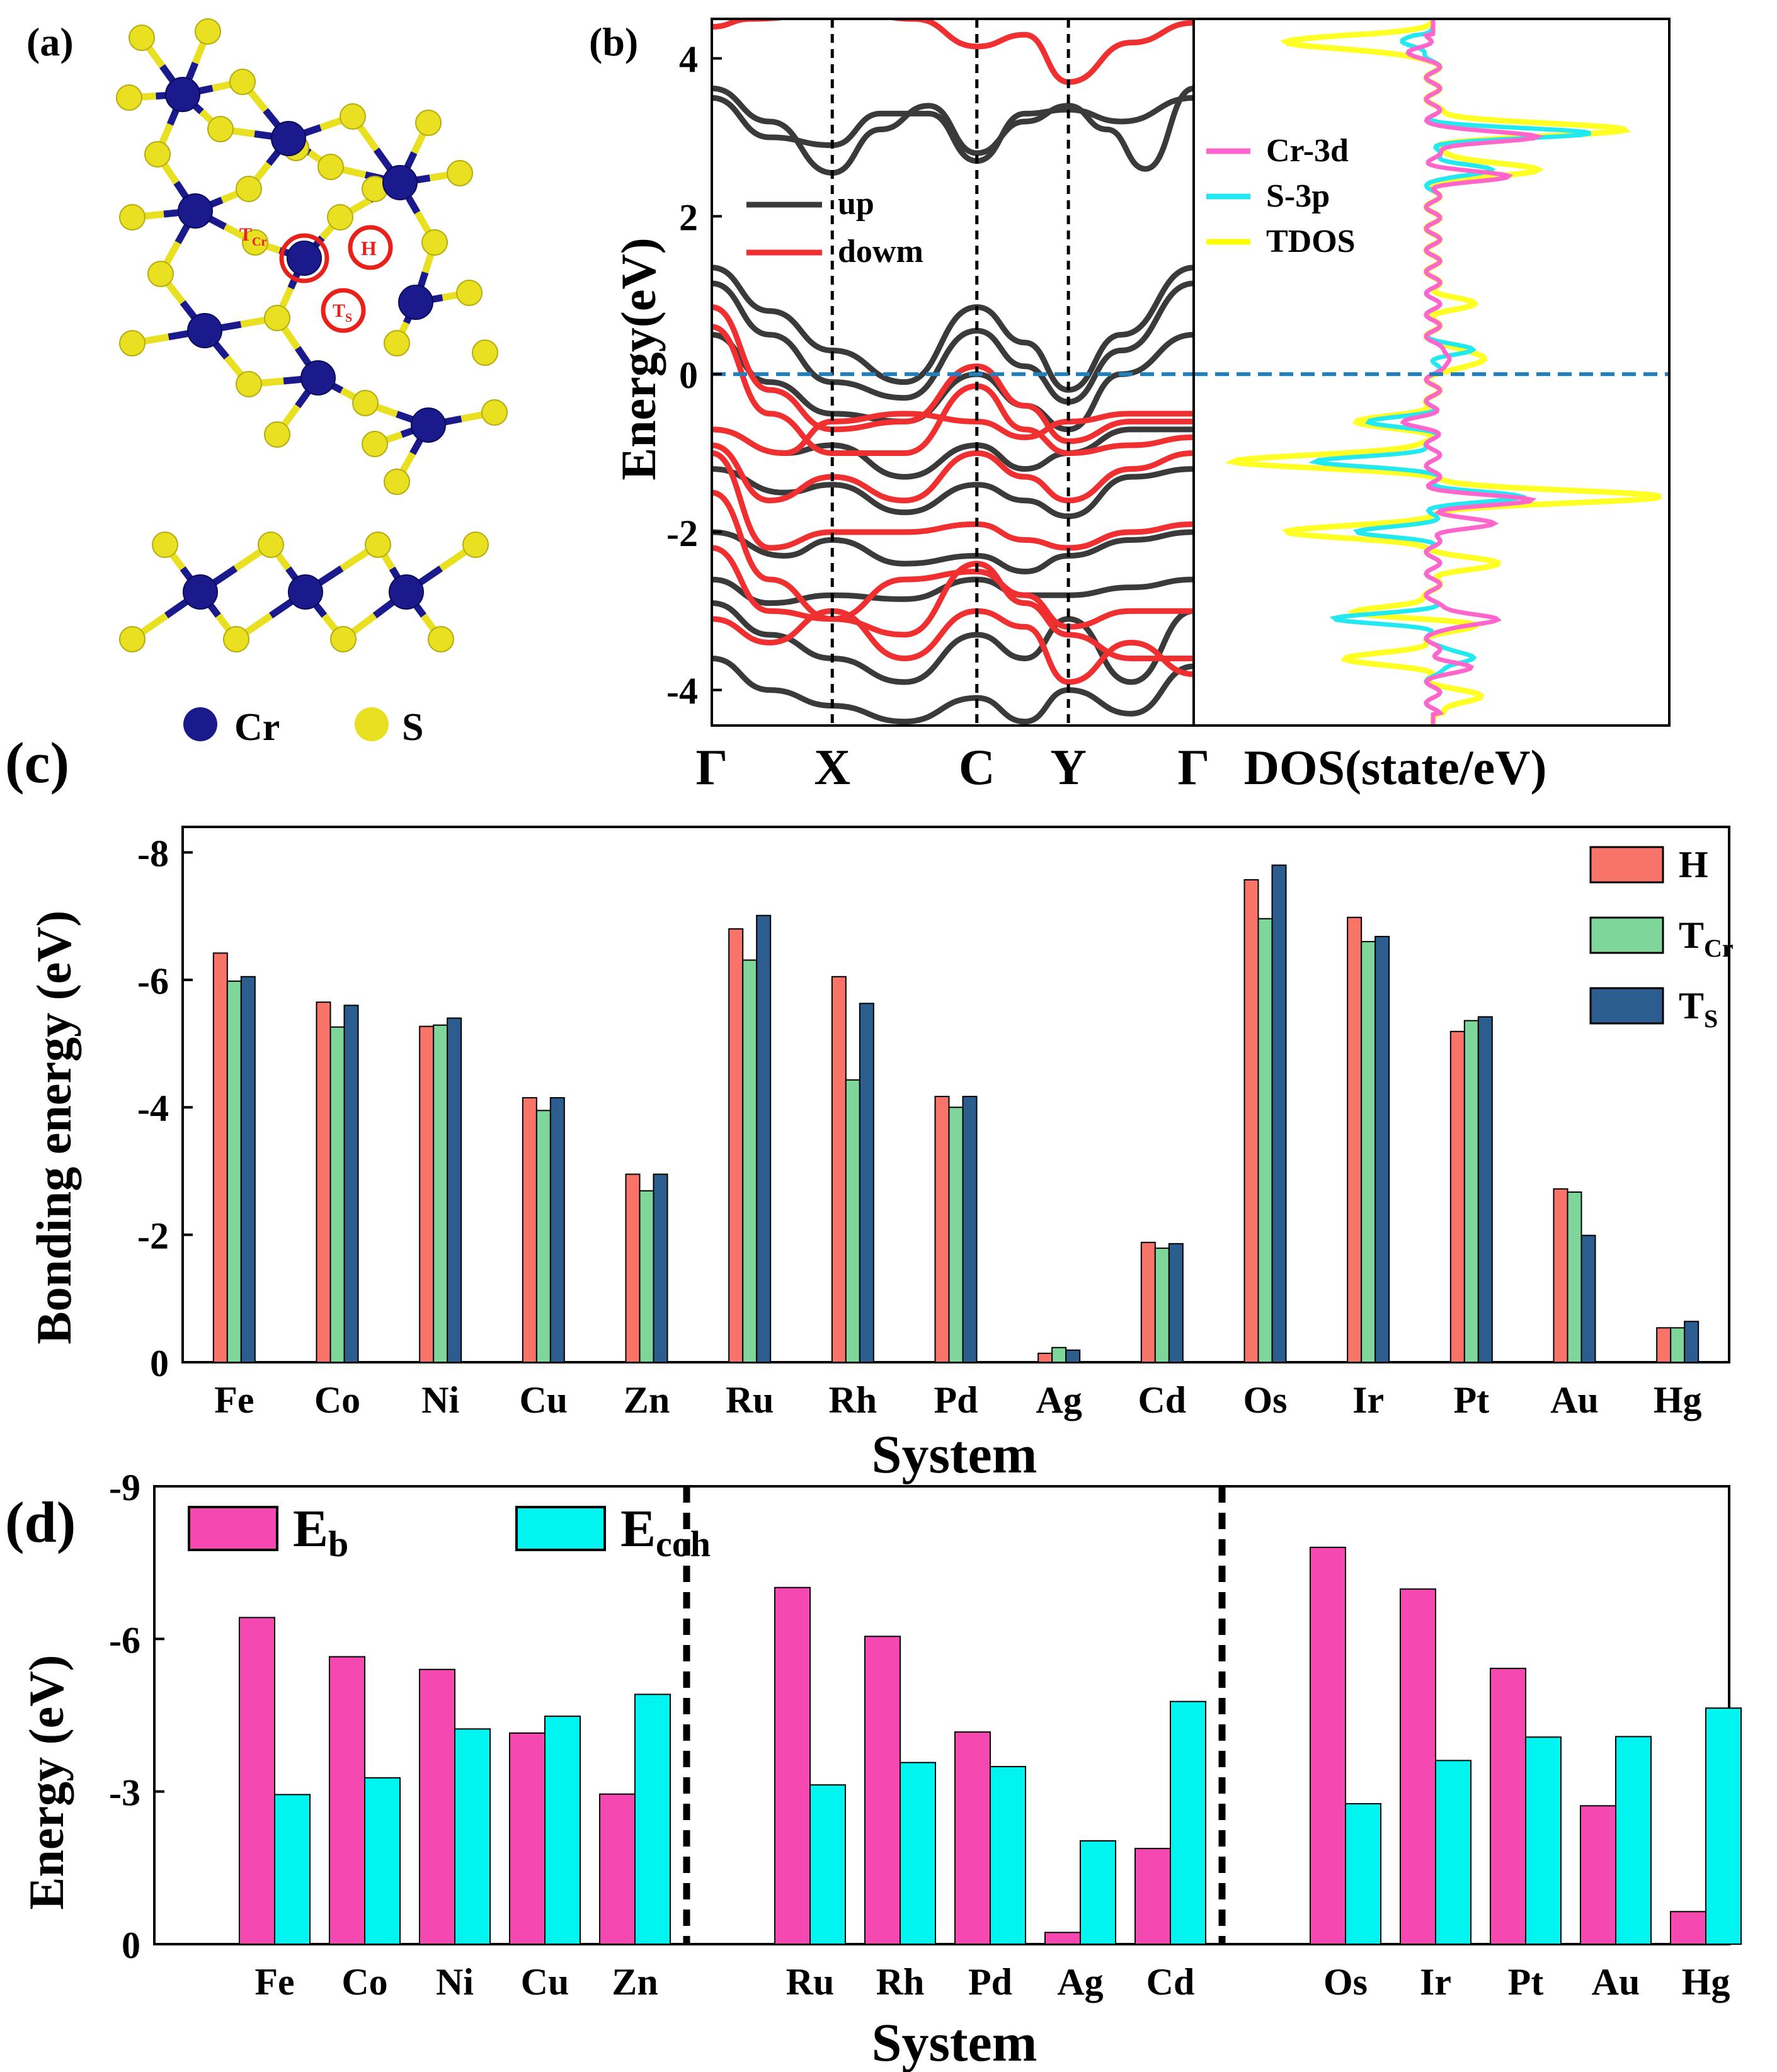 This screenshot has width=1777, height=2072. What do you see at coordinates (252, 236) in the screenshot?
I see `tcr-label: TCr` at bounding box center [252, 236].